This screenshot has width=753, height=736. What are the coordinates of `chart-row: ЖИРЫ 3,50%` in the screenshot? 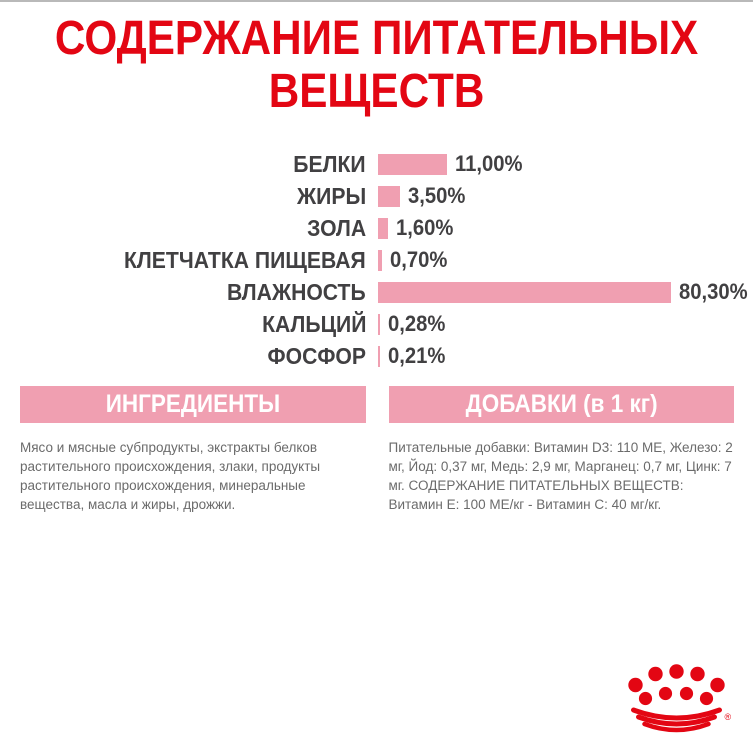 It's located at (376, 196).